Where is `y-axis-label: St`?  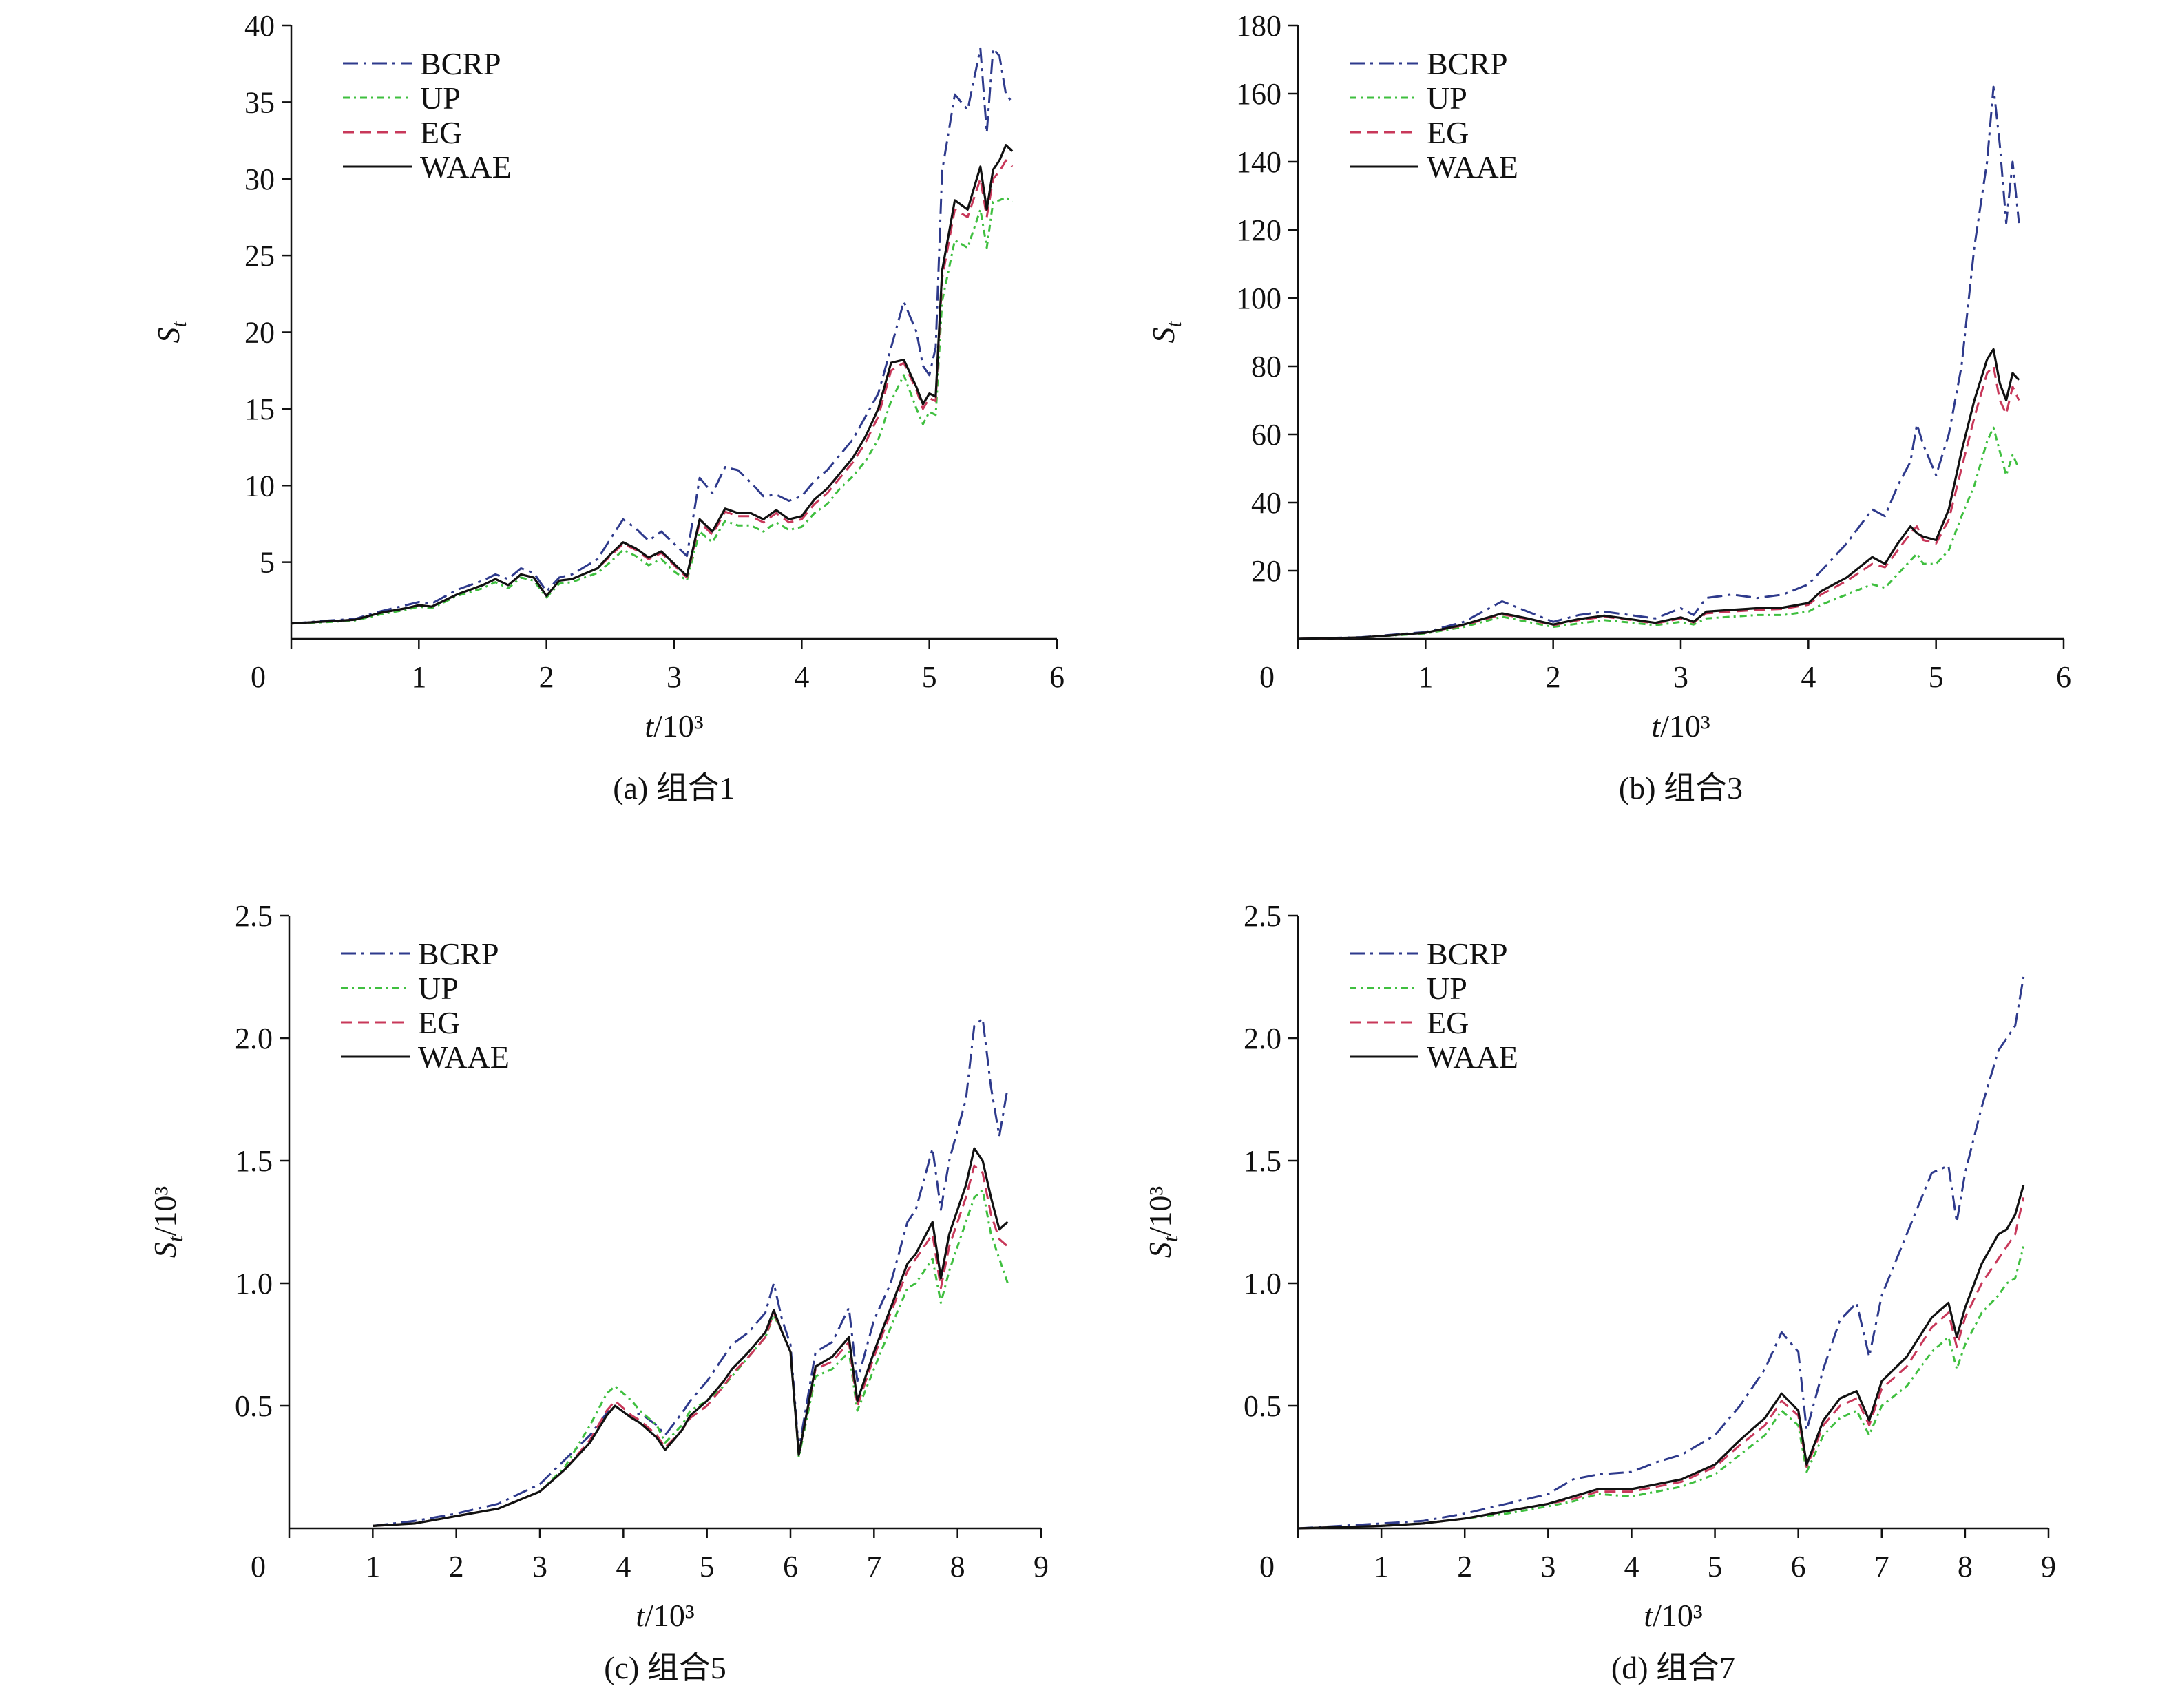
y-axis-label: St is located at coordinates (1166, 331).